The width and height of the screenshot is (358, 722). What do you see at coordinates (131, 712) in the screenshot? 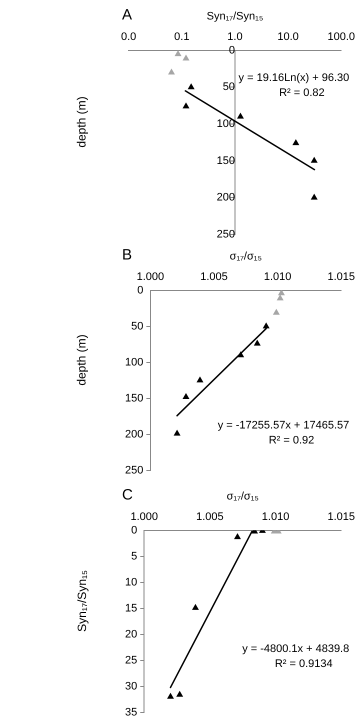
I see `y-tick-label: 35` at bounding box center [131, 712].